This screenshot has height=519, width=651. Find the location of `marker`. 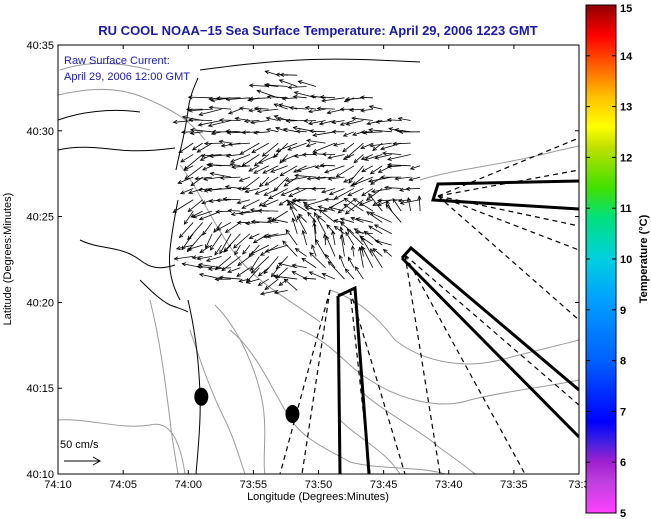

marker is located at coordinates (292, 413).